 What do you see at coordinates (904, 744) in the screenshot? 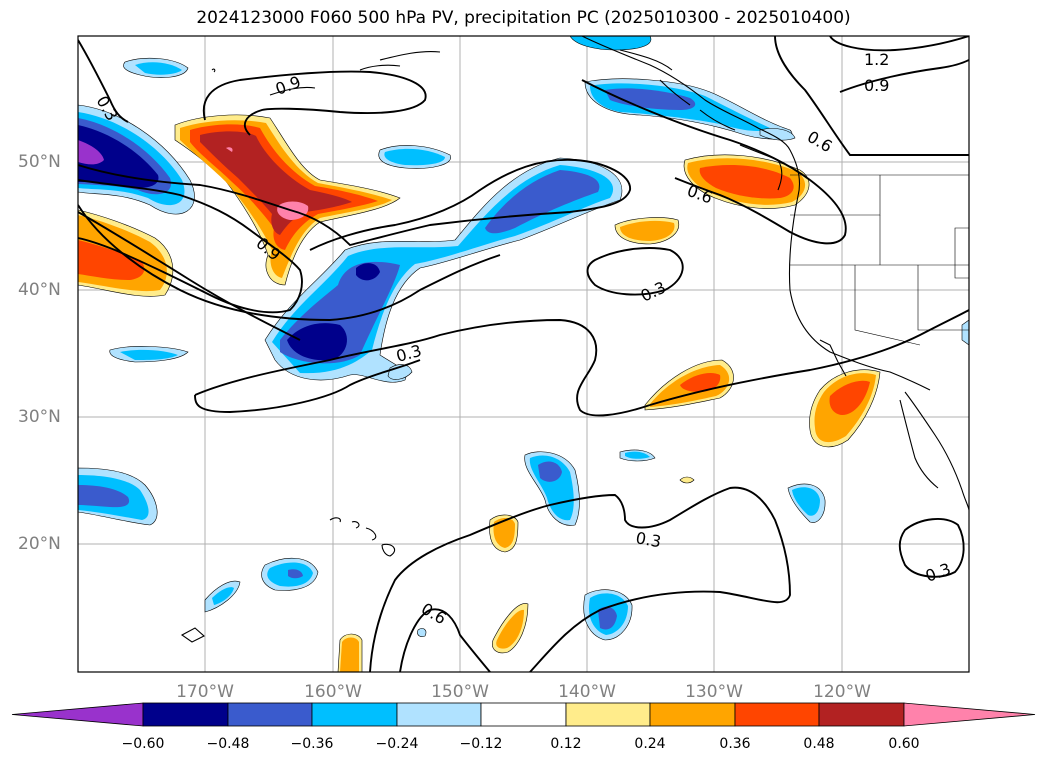
I see `colorbar-tick-label: 0.60` at bounding box center [904, 744].